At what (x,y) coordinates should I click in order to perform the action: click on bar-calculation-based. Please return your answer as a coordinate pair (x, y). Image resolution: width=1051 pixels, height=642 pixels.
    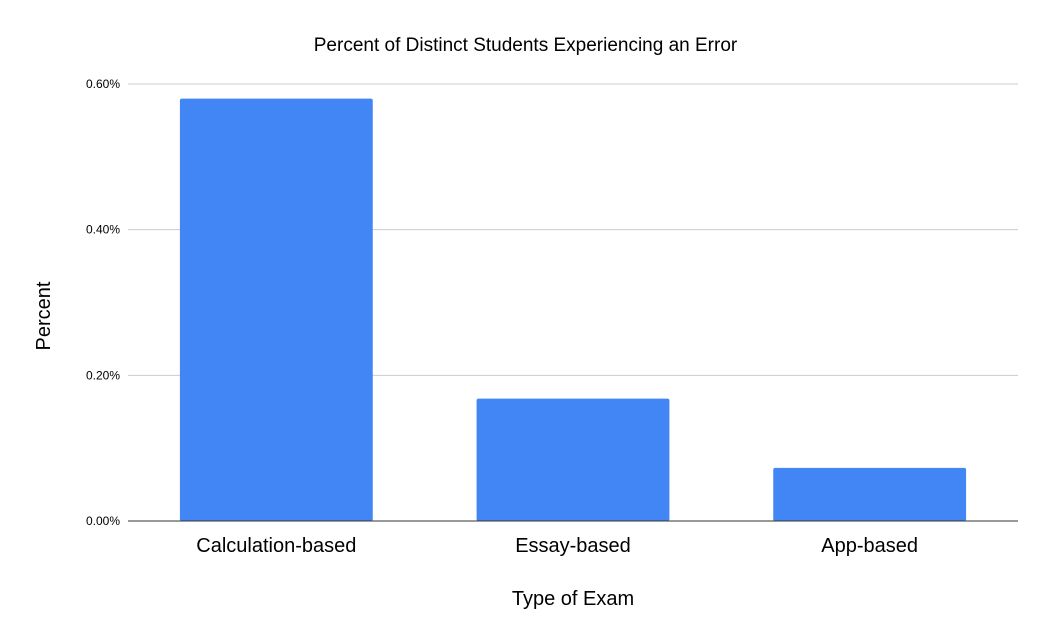
    Looking at the image, I should click on (276, 310).